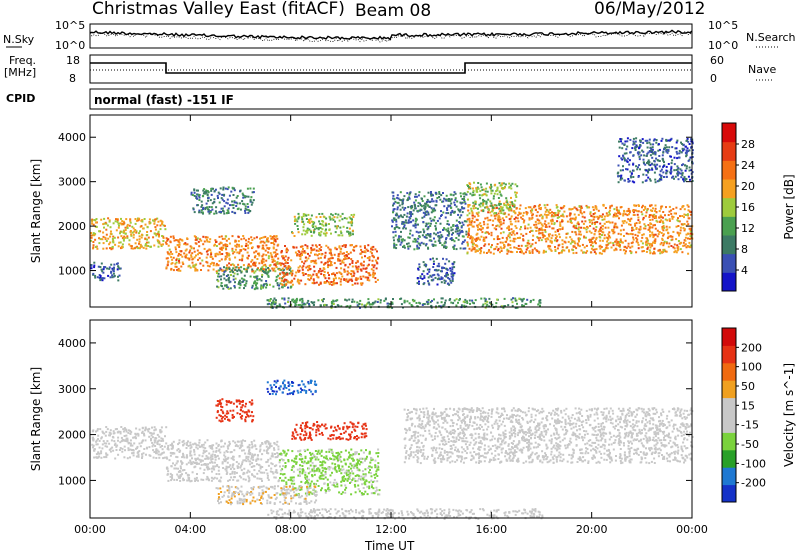  What do you see at coordinates (748, 405) in the screenshot?
I see `colorbar-tick-label: 15` at bounding box center [748, 405].